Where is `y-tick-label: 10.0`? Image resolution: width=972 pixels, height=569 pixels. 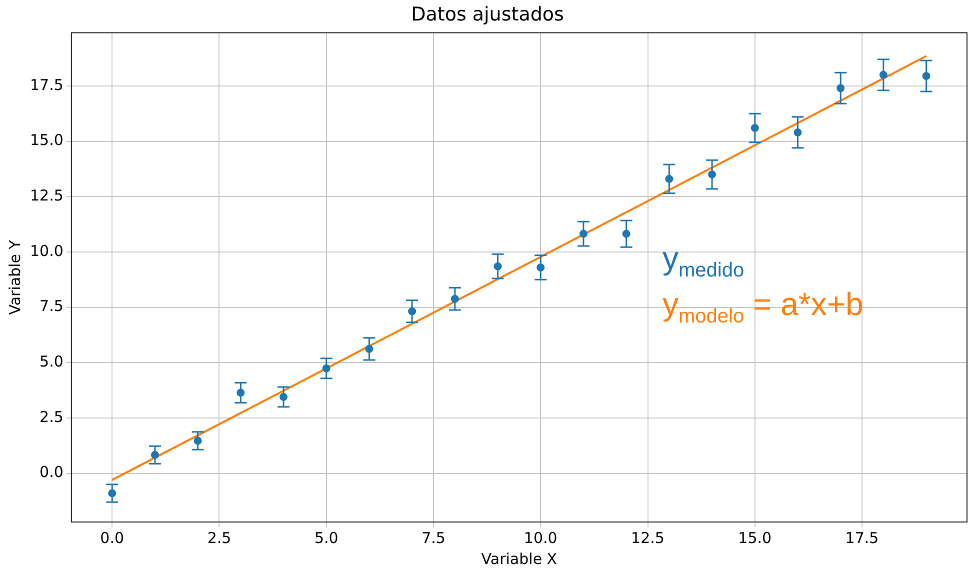
y-tick-label: 10.0 is located at coordinates (47, 251).